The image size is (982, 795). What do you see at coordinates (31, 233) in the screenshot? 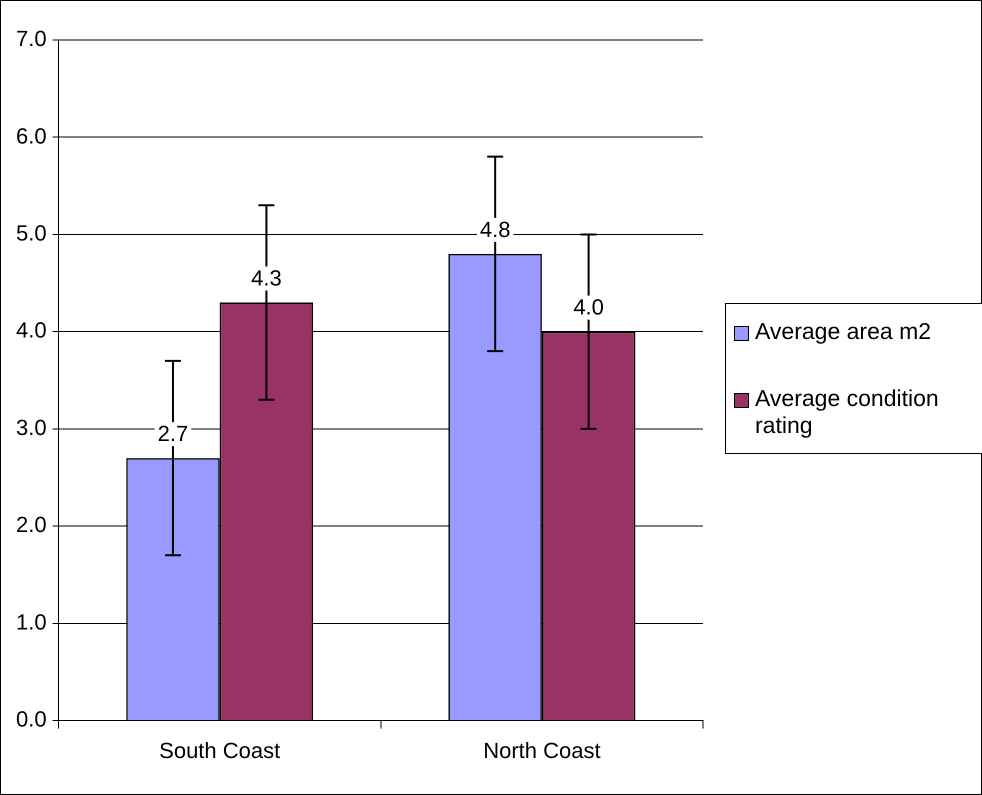
I see `y-tick-label: 5.0` at bounding box center [31, 233].